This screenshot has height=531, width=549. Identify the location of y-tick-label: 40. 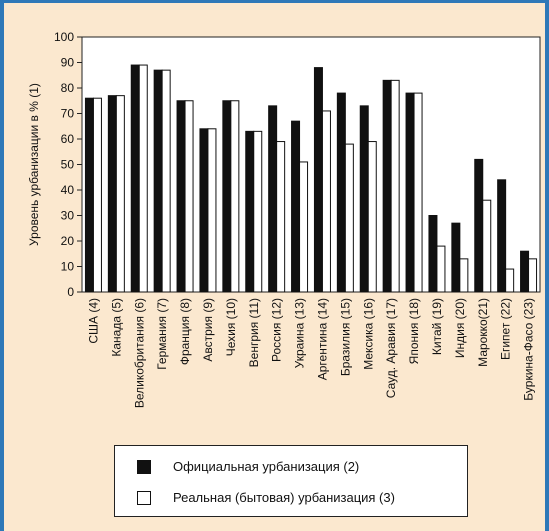
(68, 190).